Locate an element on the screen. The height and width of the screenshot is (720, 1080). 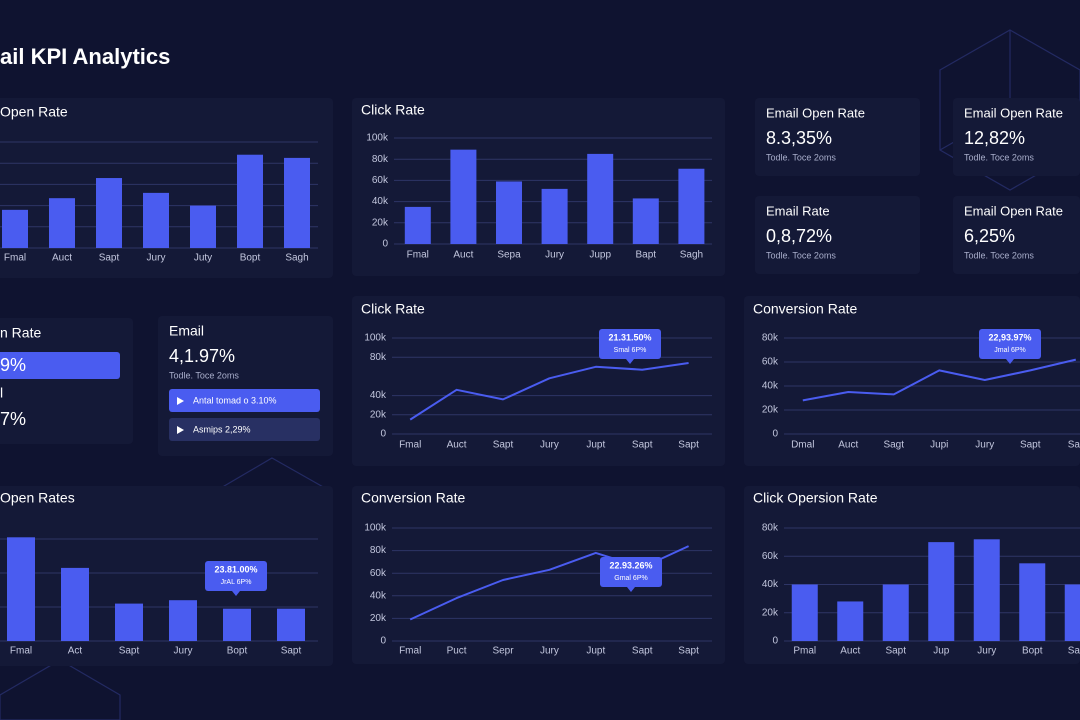
side-title: n Rate is located at coordinates (20, 333).